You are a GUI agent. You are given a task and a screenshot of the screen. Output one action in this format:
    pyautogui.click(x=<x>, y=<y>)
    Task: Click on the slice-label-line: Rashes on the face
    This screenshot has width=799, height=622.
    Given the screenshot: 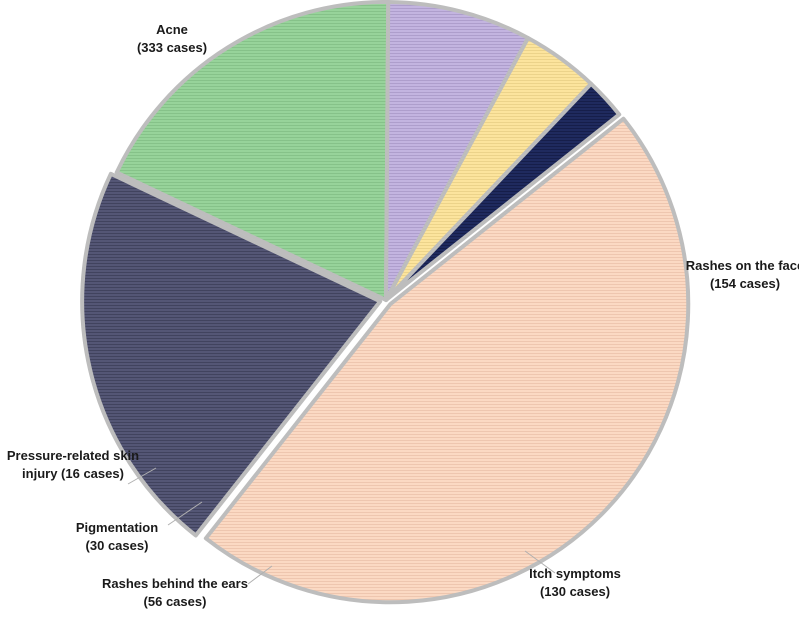 What is the action you would take?
    pyautogui.click(x=742, y=265)
    